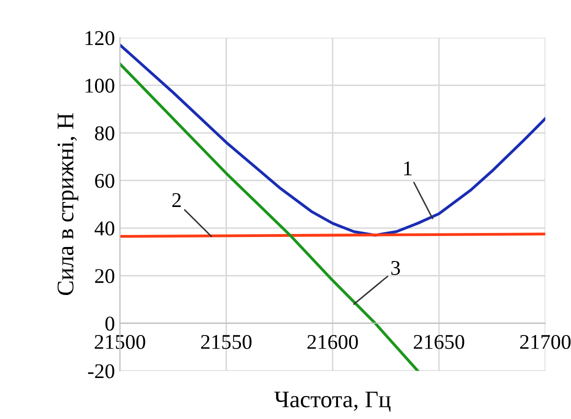 The height and width of the screenshot is (419, 571). I want to click on annotation: 2, so click(176, 200).